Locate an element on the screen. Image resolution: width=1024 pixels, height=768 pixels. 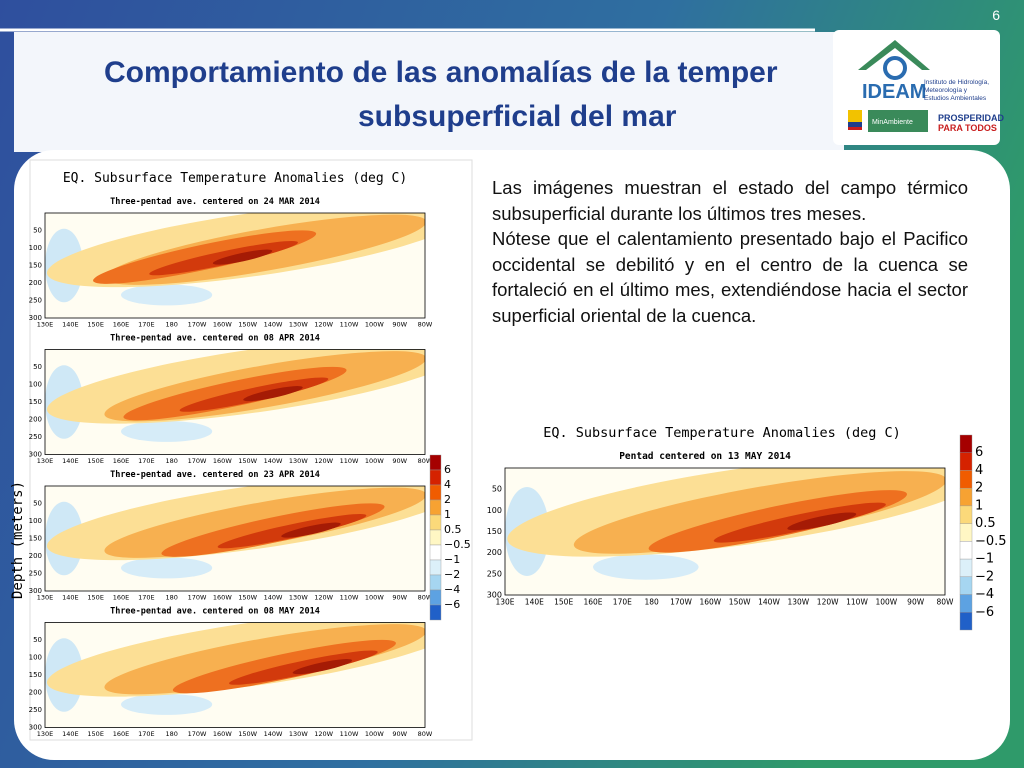
y-axis-label: Depth (meters) is located at coordinates (18, 540).